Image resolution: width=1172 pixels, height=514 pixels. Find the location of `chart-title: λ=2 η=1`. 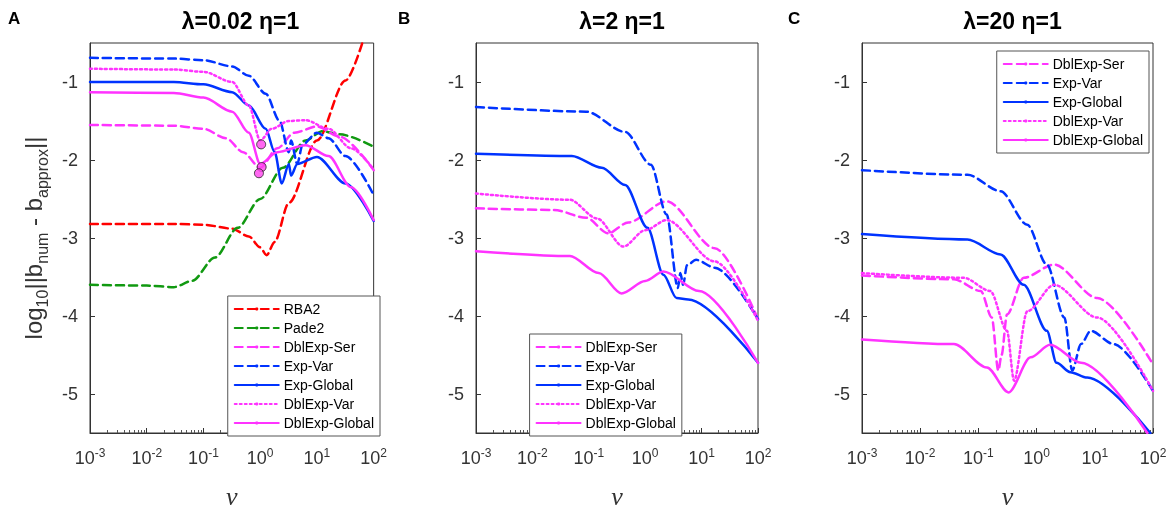

chart-title: λ=2 η=1 is located at coordinates (622, 20).